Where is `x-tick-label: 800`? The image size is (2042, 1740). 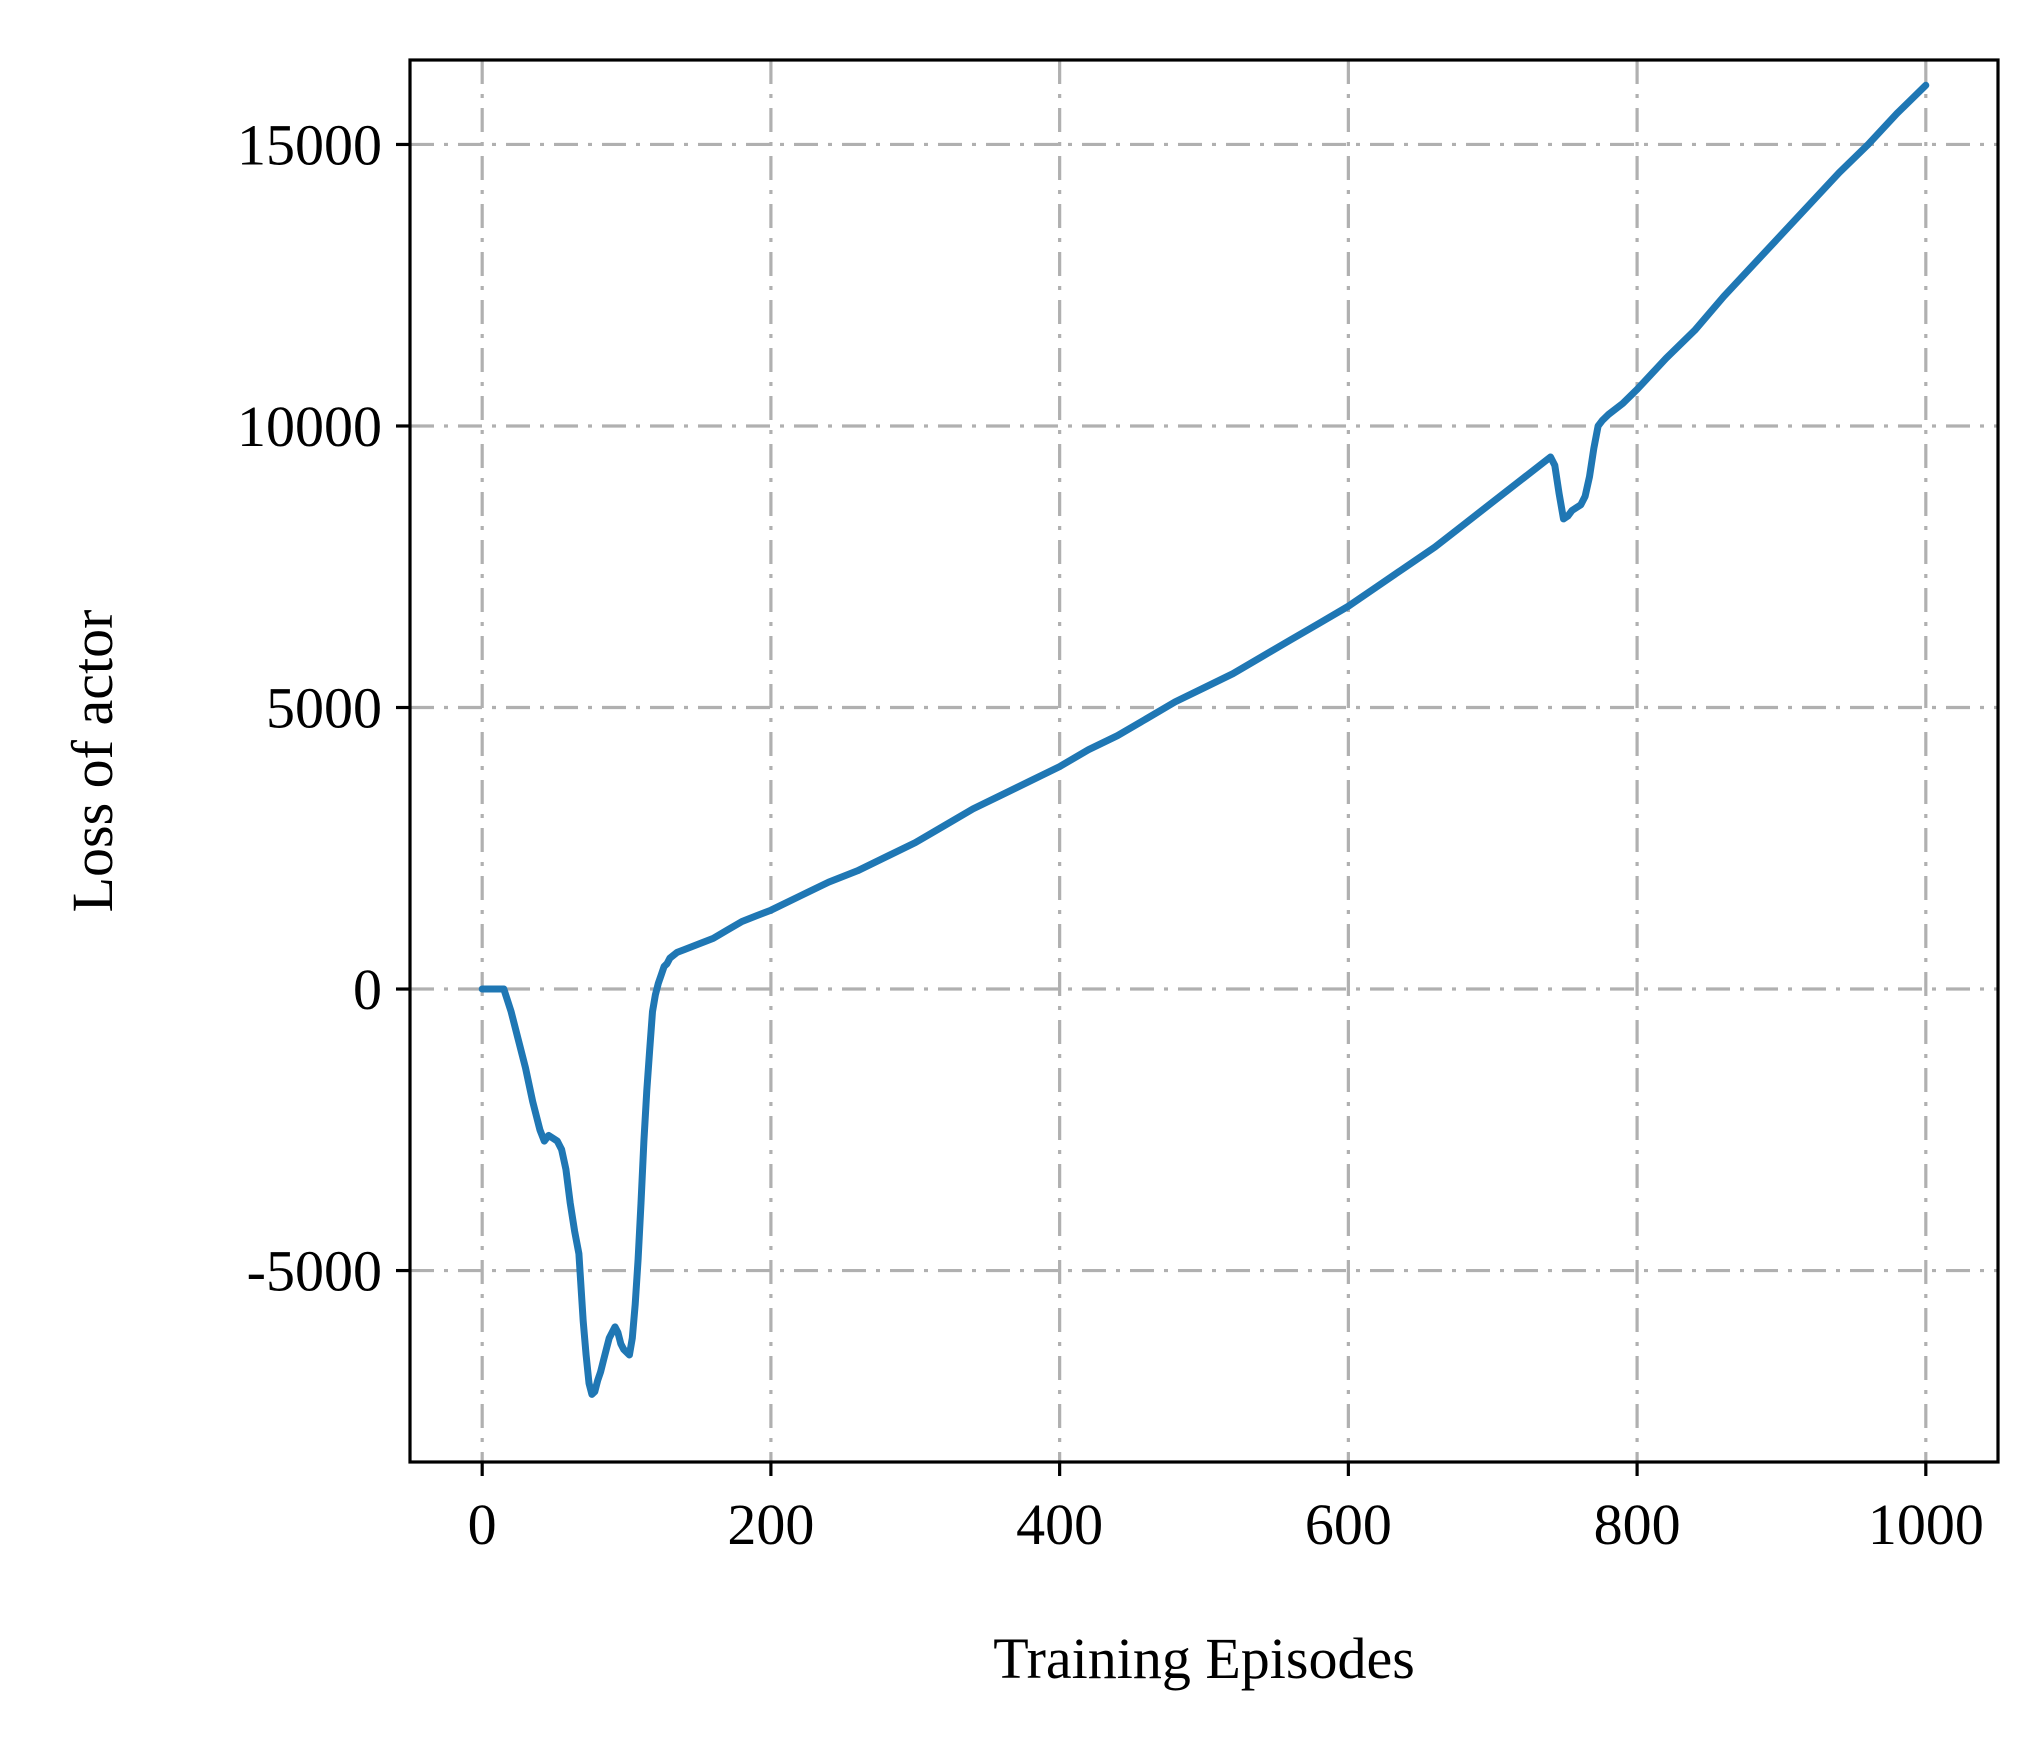
x-tick-label: 800 is located at coordinates (1637, 1524).